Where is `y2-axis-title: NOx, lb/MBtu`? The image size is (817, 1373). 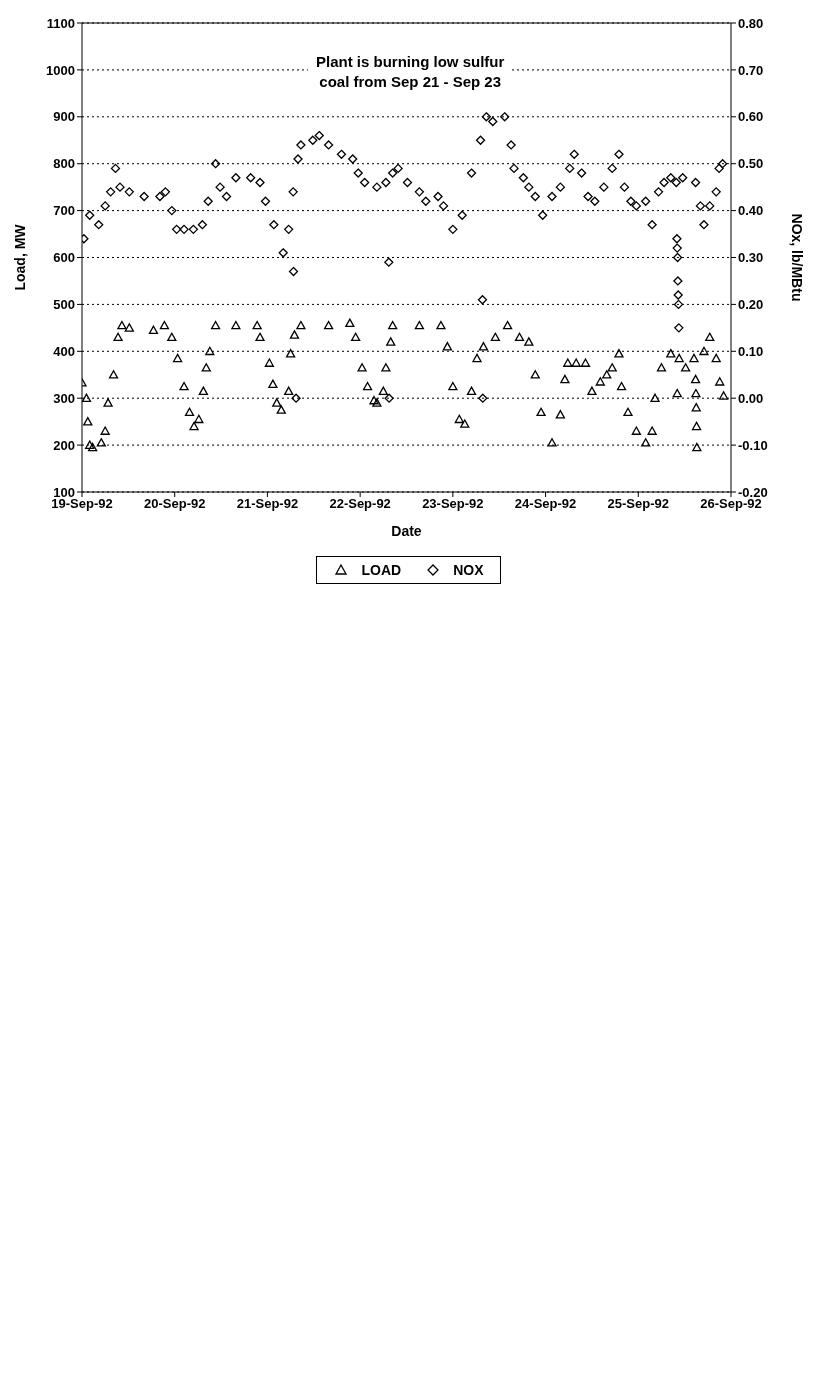 y2-axis-title: NOx, lb/MBtu is located at coordinates (797, 257).